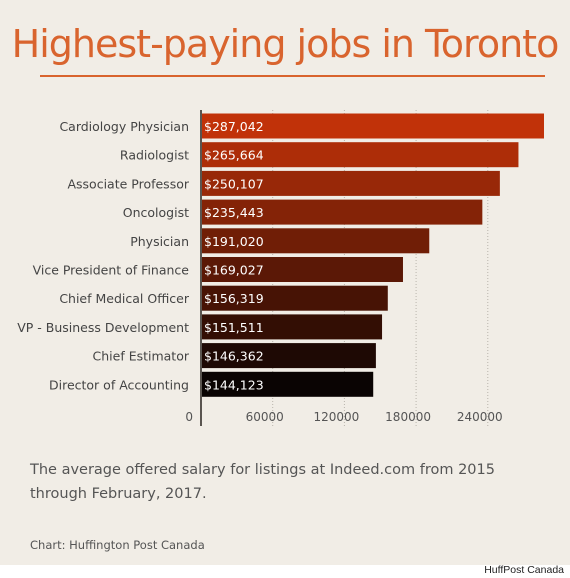 Image resolution: width=570 pixels, height=578 pixels. I want to click on category-label: Chief Estimator, so click(141, 356).